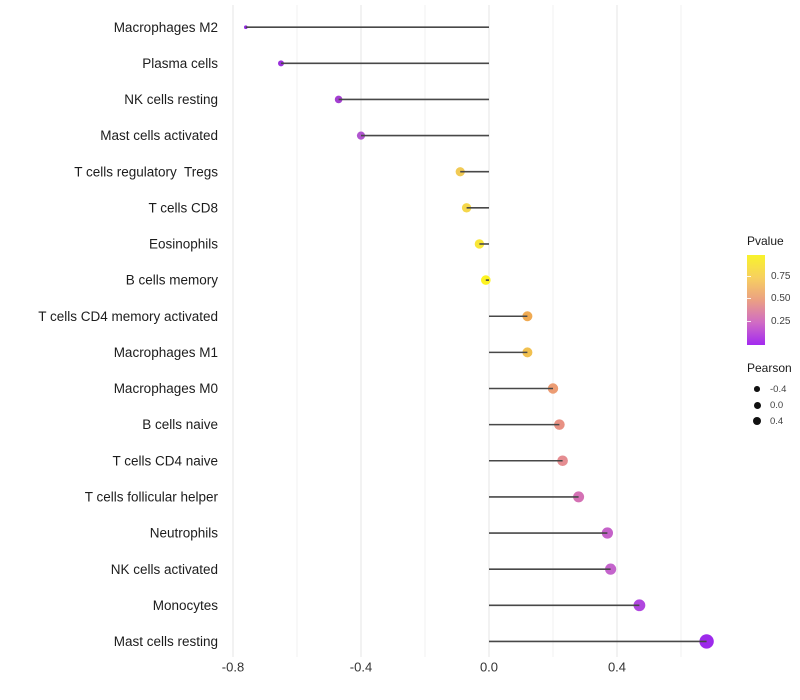  I want to click on category-label: NK cells resting, so click(171, 99).